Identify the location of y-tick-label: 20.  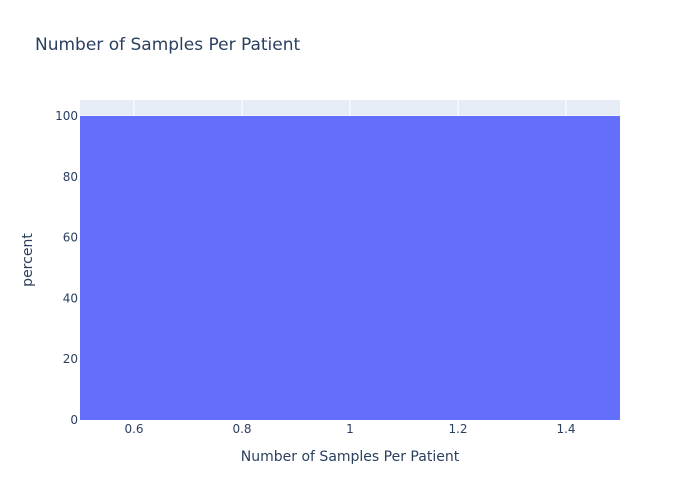
(70, 359).